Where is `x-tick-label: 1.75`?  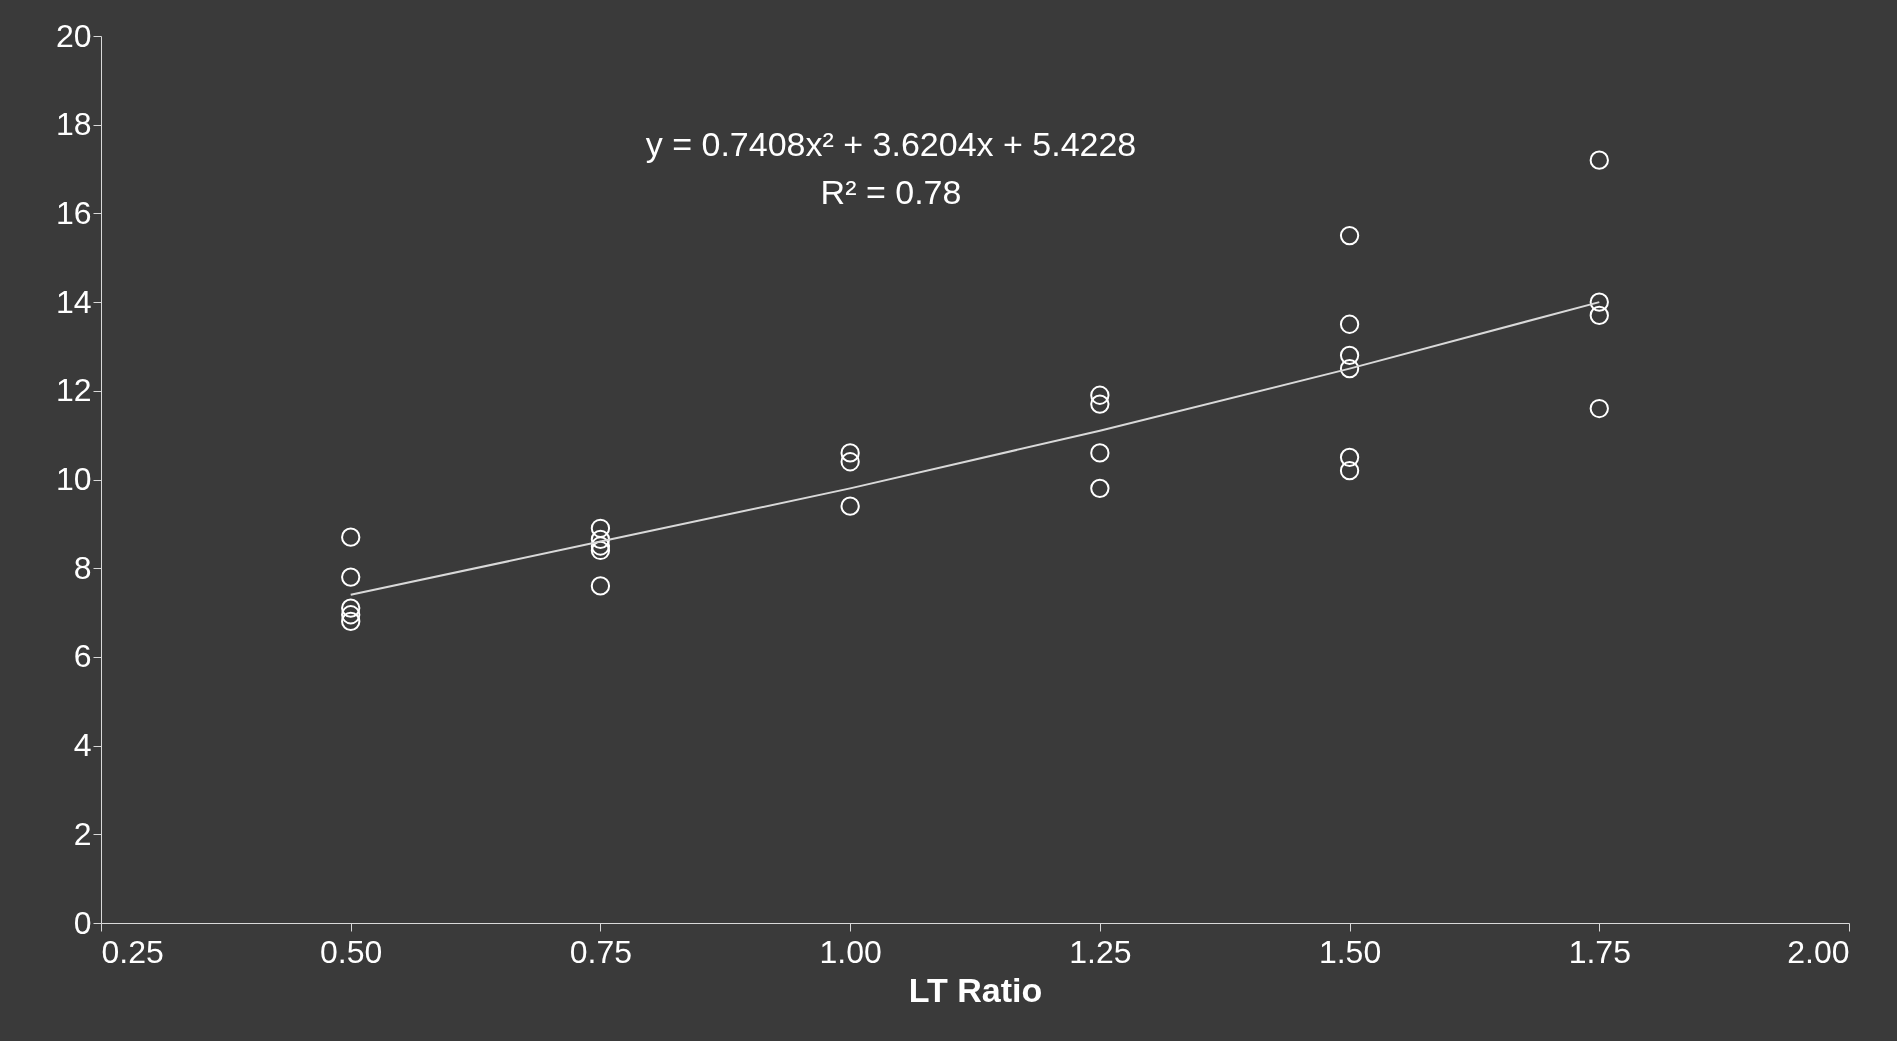
x-tick-label: 1.75 is located at coordinates (1599, 951).